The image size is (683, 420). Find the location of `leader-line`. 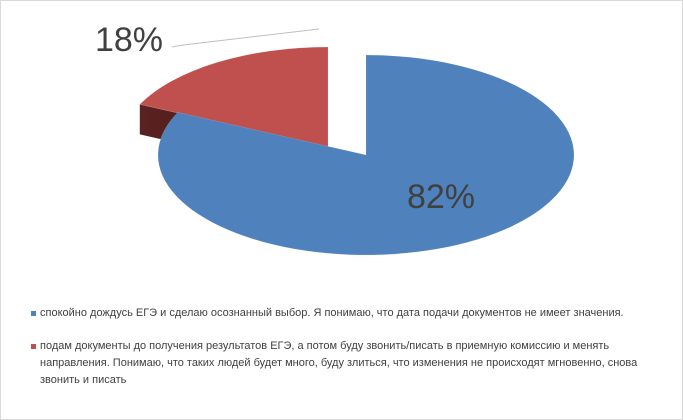

leader-line is located at coordinates (245, 38).